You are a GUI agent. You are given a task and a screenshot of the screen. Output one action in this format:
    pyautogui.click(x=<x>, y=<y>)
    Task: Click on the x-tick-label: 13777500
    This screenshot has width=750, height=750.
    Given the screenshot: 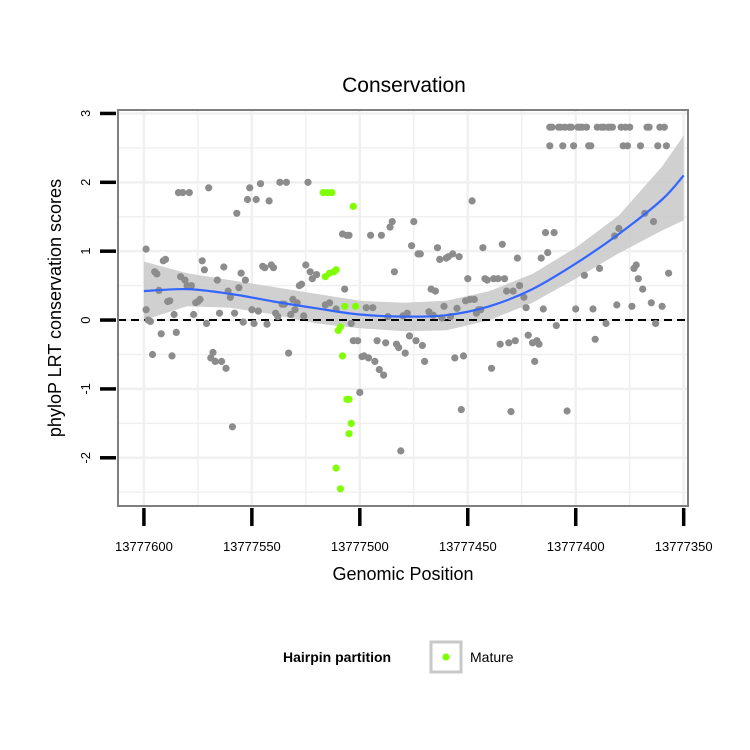 What is the action you would take?
    pyautogui.click(x=360, y=546)
    